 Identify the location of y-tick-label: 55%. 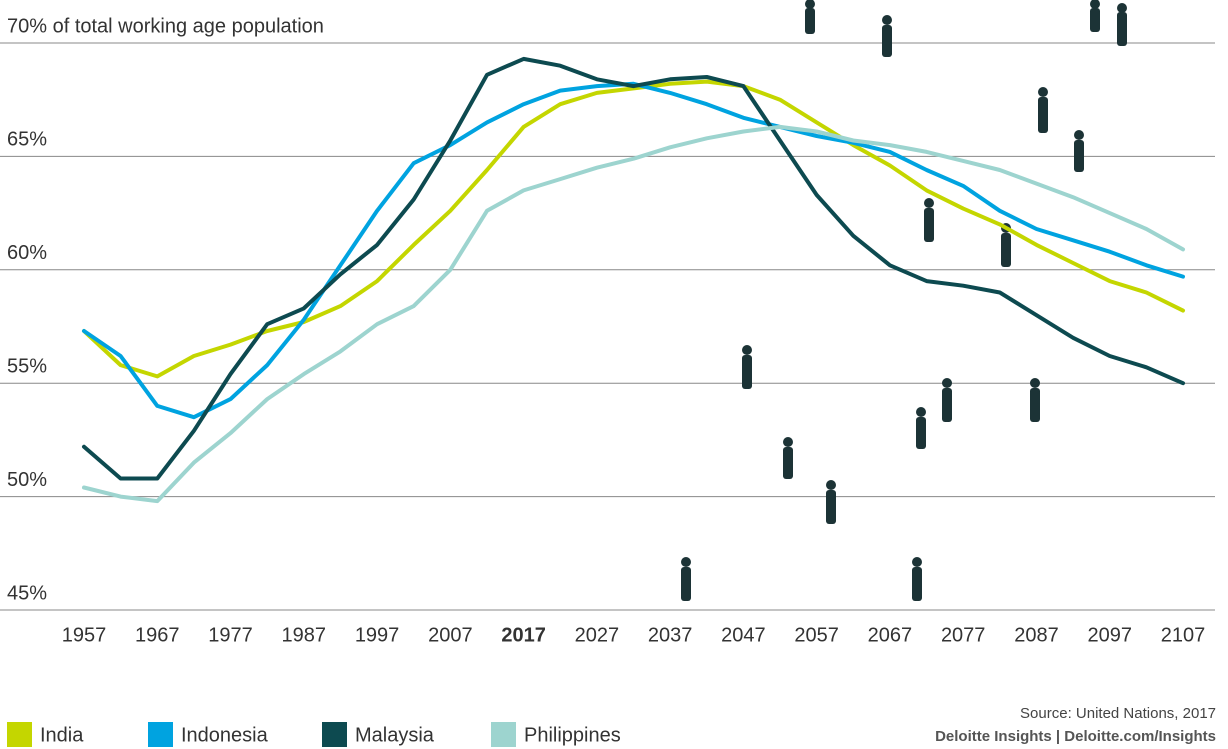
(27, 366).